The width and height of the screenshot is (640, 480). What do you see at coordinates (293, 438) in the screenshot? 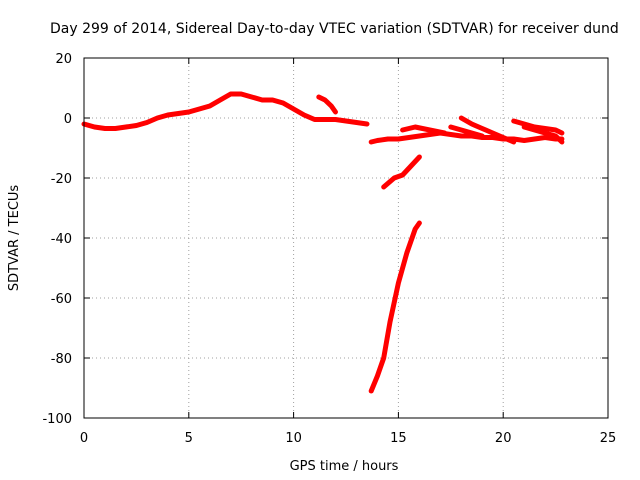
I see `x-tick-label: 10` at bounding box center [293, 438].